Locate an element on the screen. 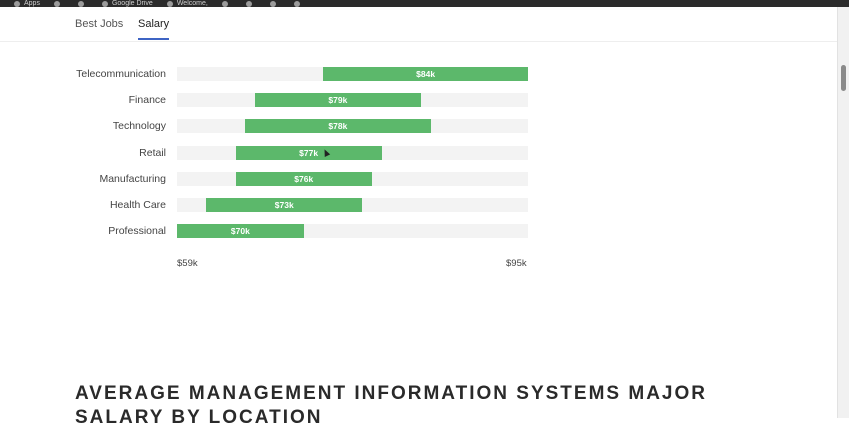  salary-bar: $73k is located at coordinates (284, 205).